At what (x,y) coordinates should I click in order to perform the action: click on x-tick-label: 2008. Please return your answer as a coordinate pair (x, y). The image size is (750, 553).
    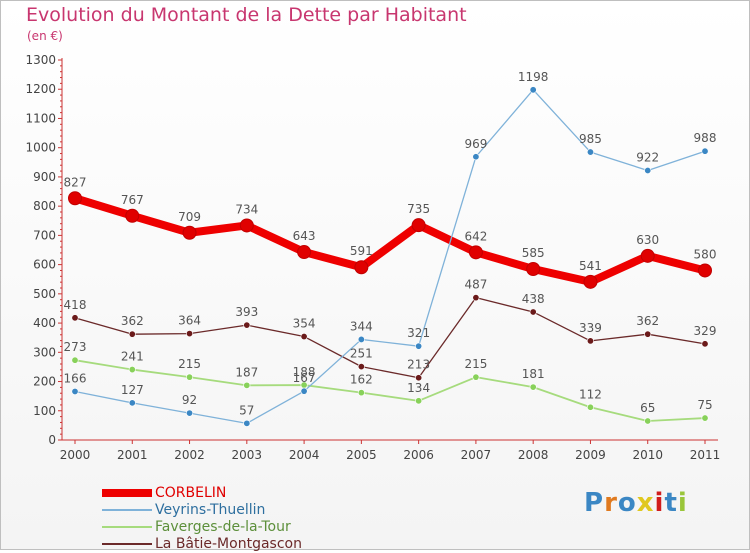
    Looking at the image, I should click on (533, 455).